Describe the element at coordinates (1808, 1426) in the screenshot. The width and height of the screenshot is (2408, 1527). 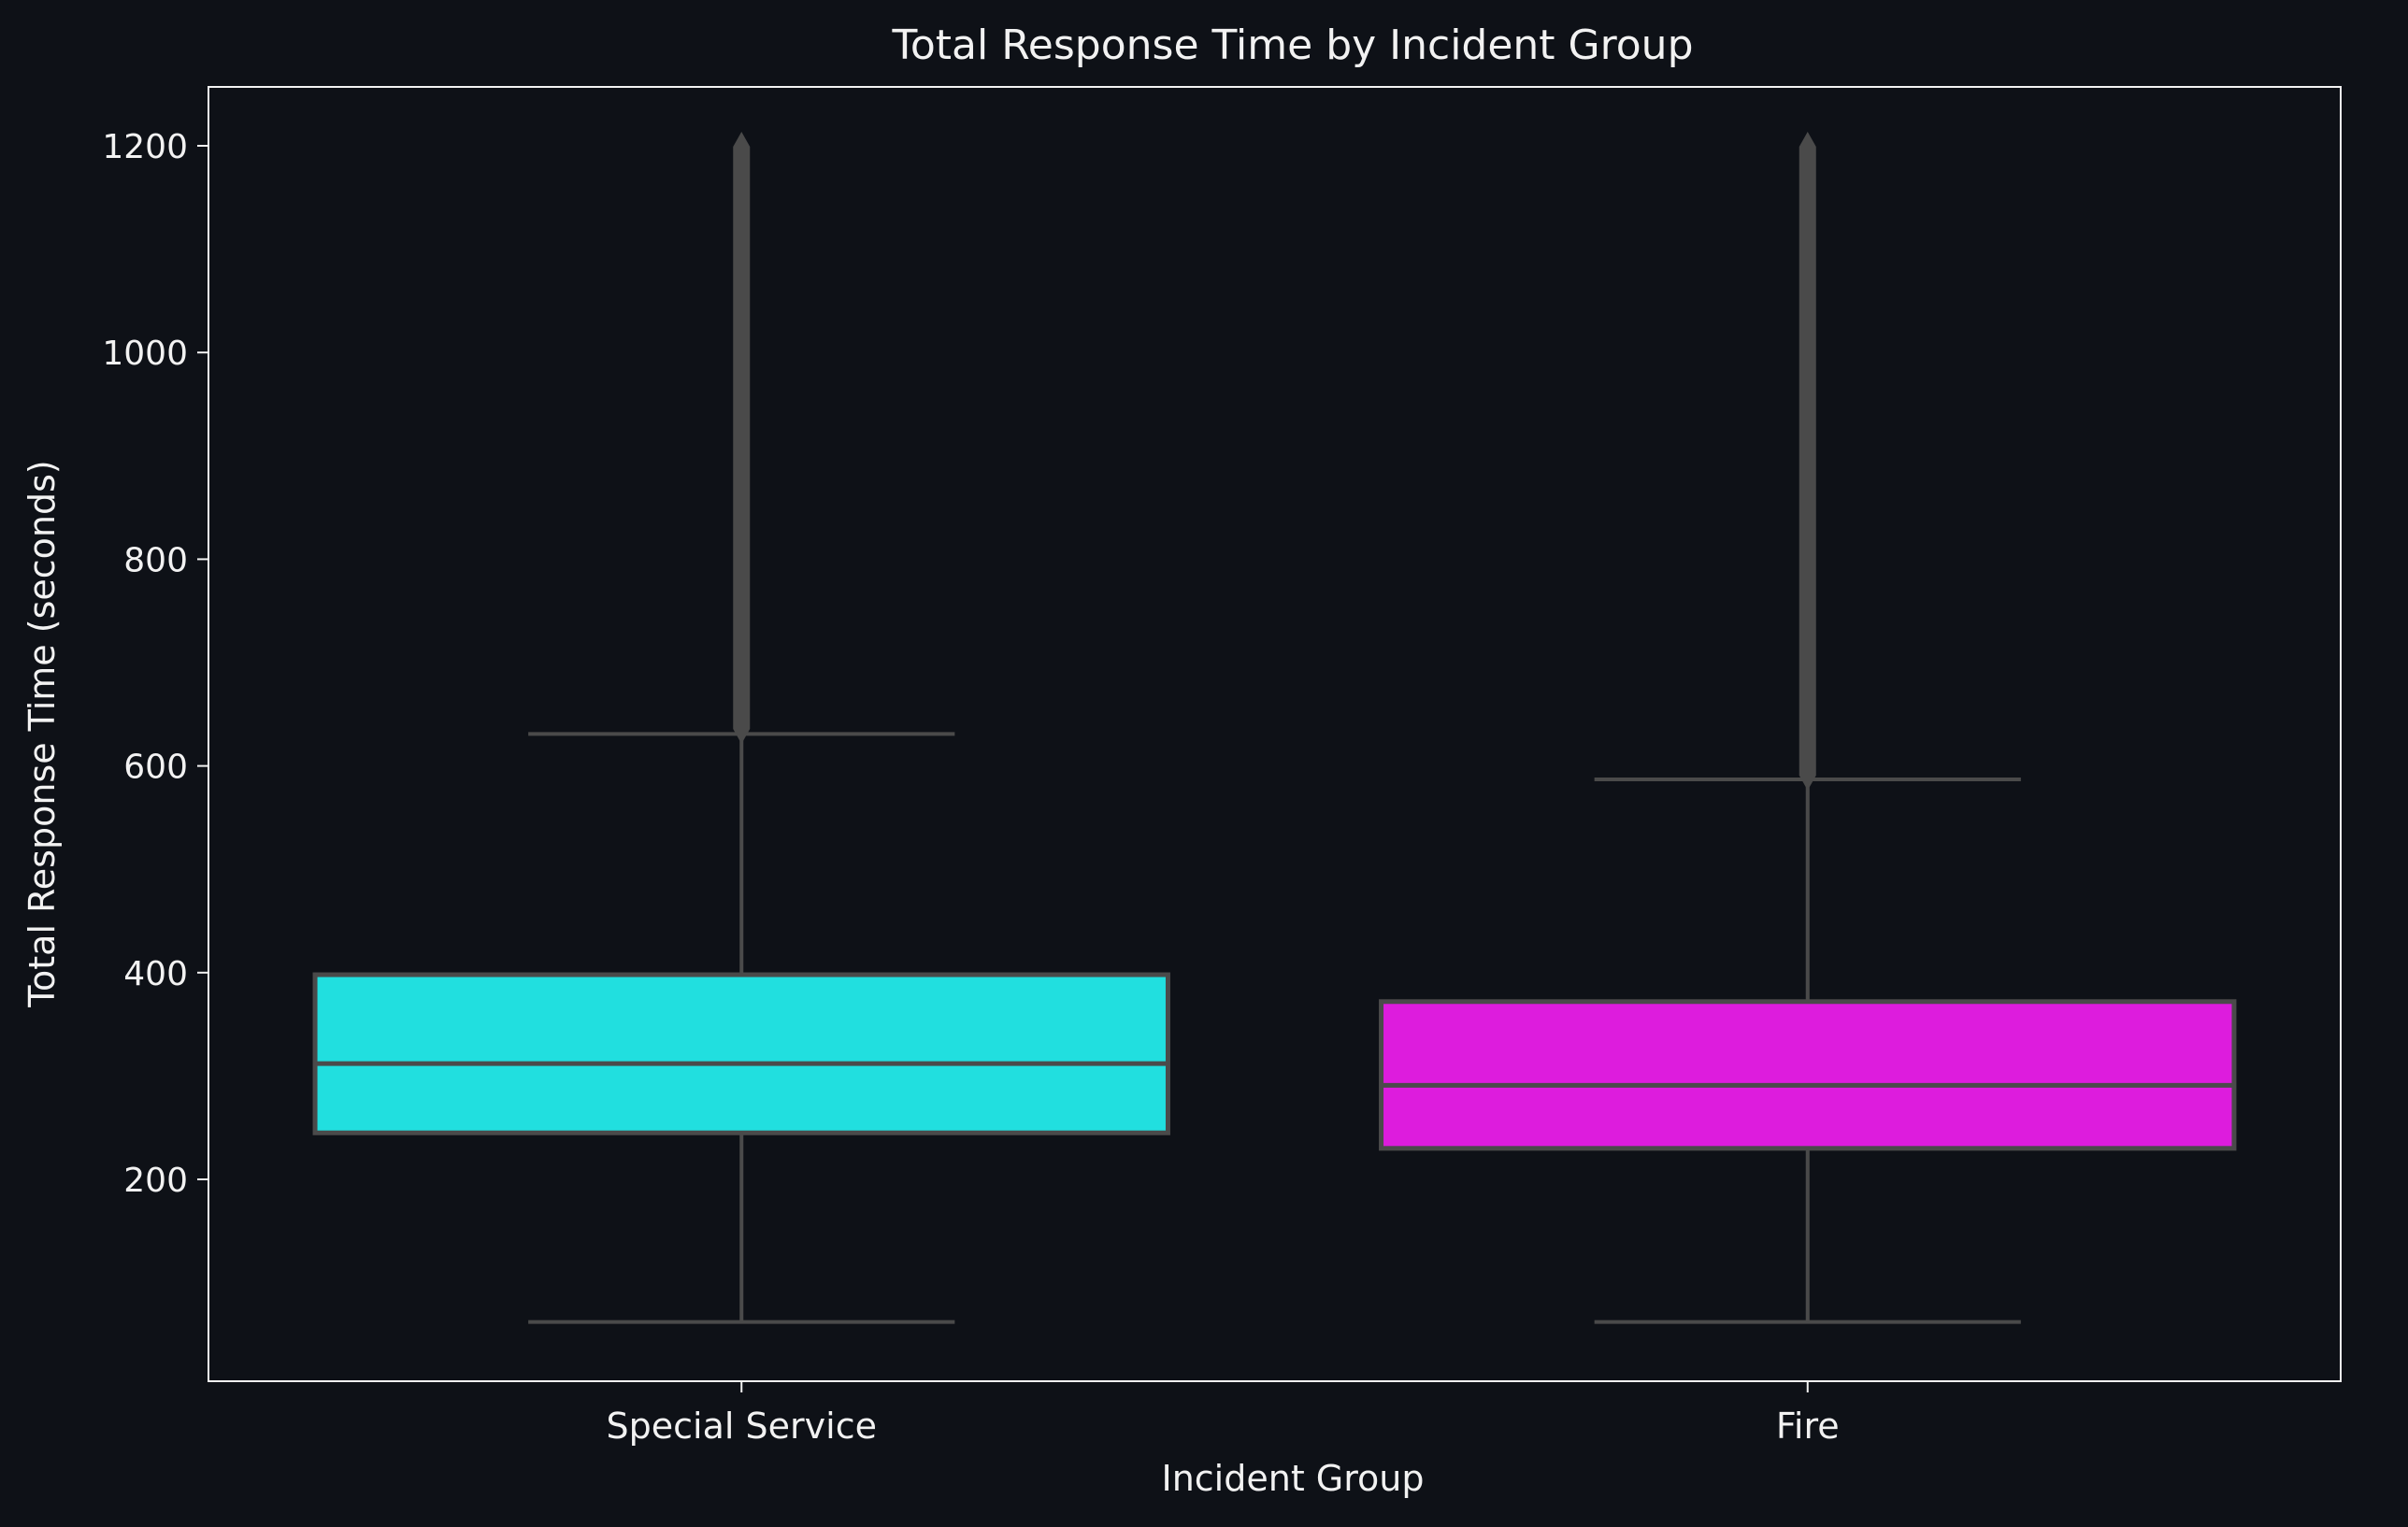
I see `x-tick-label: Fire` at that location.